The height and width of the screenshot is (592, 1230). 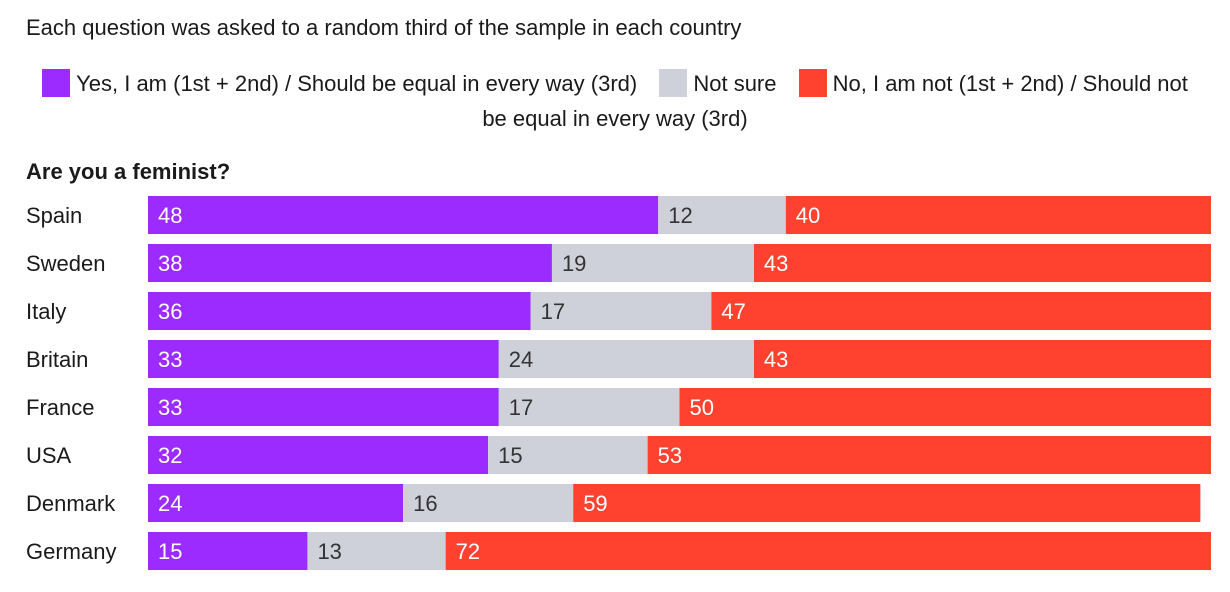 I want to click on category-label-france: France, so click(x=60, y=407).